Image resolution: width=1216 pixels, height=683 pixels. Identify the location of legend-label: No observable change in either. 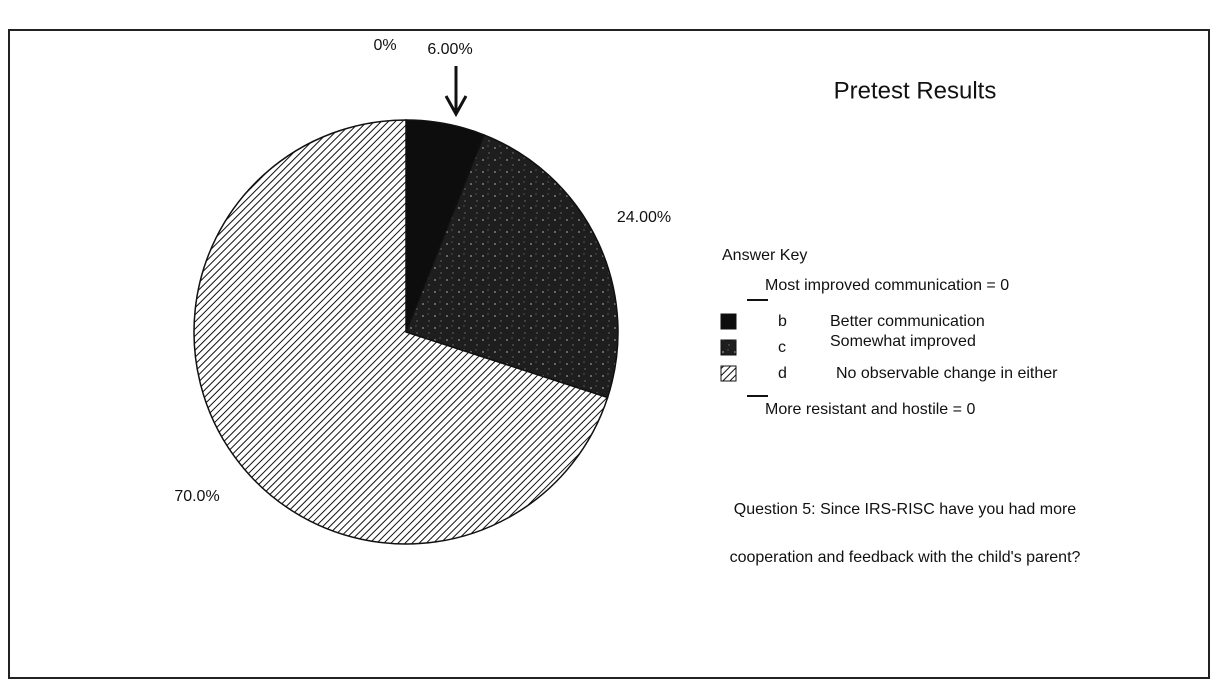
(947, 373).